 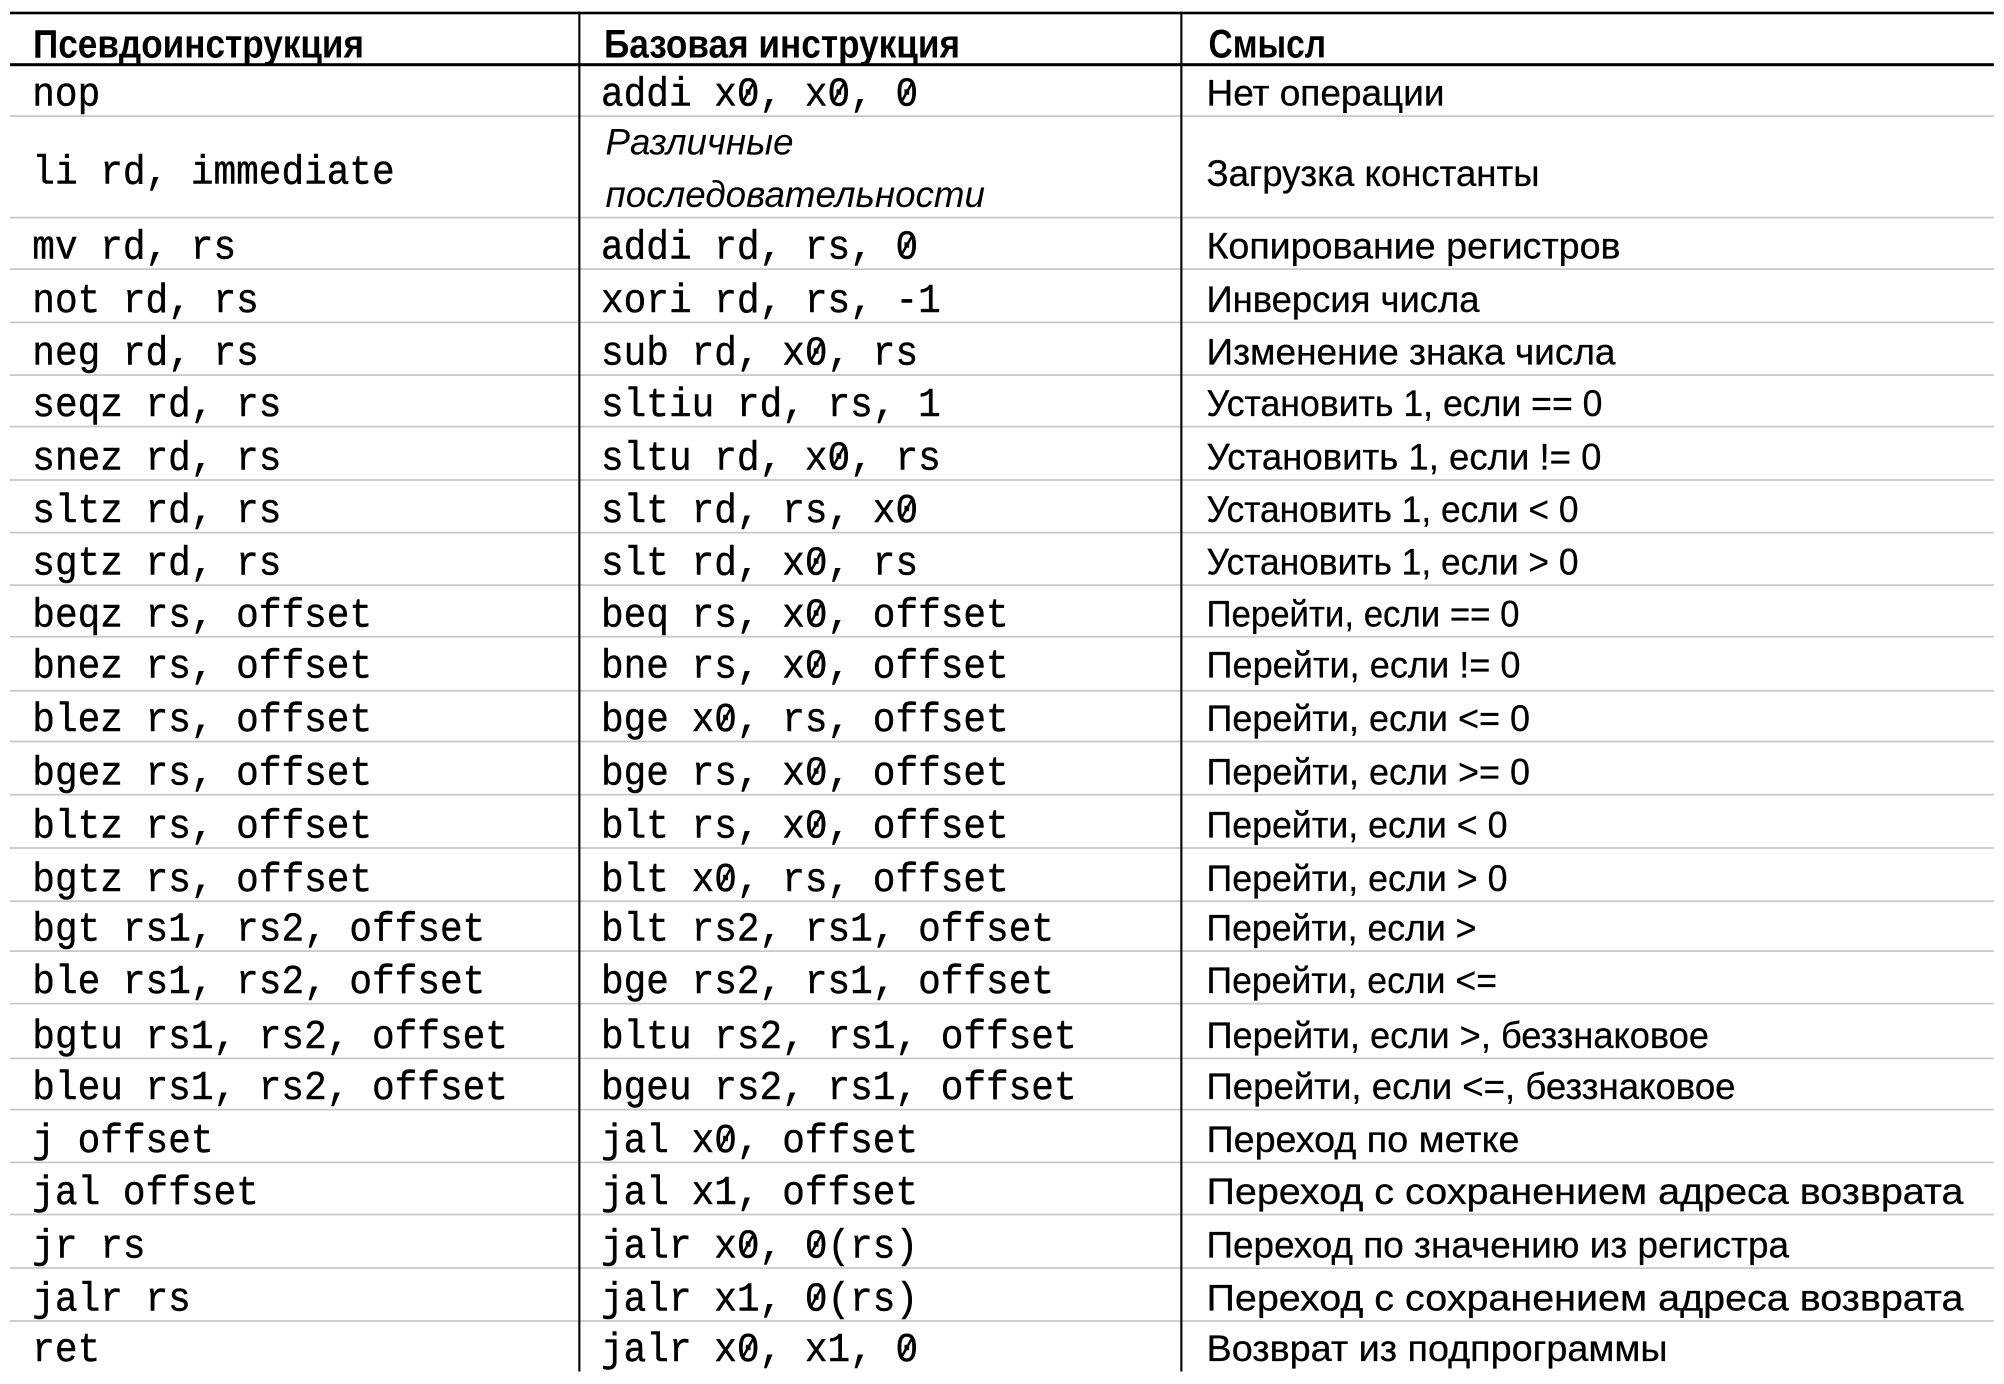 What do you see at coordinates (1373, 173) in the screenshot?
I see `svg-text: Загрузка константы` at bounding box center [1373, 173].